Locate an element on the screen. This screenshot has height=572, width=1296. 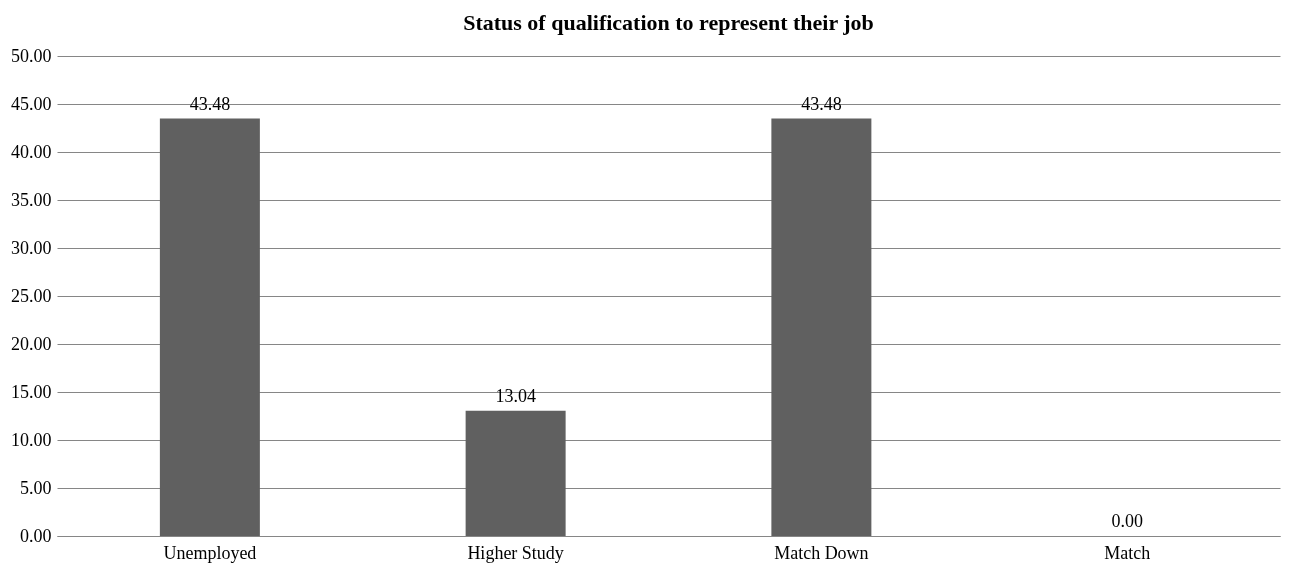
y-tick-label: 45.00 is located at coordinates (31, 103).